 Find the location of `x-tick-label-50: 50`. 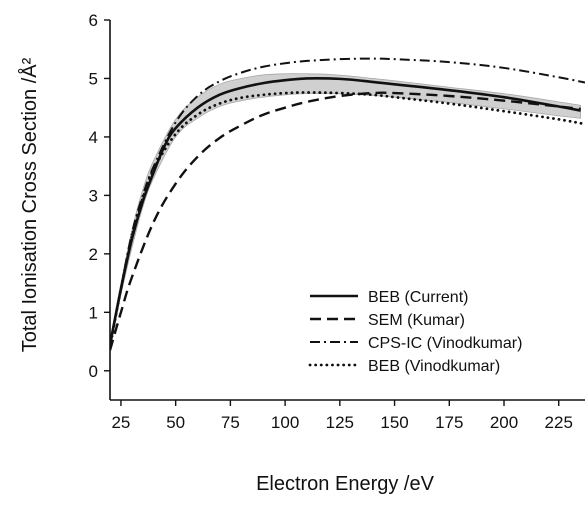

x-tick-label-50: 50 is located at coordinates (175, 422).